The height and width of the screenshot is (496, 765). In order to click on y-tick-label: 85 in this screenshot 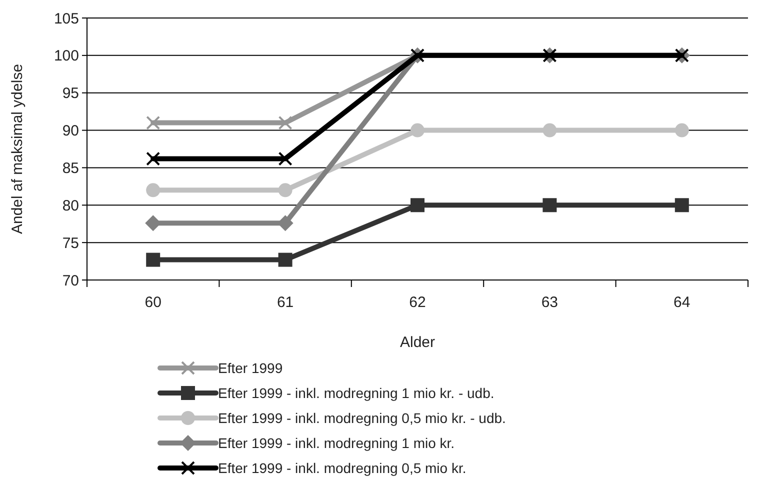, I will do `click(70, 168)`.